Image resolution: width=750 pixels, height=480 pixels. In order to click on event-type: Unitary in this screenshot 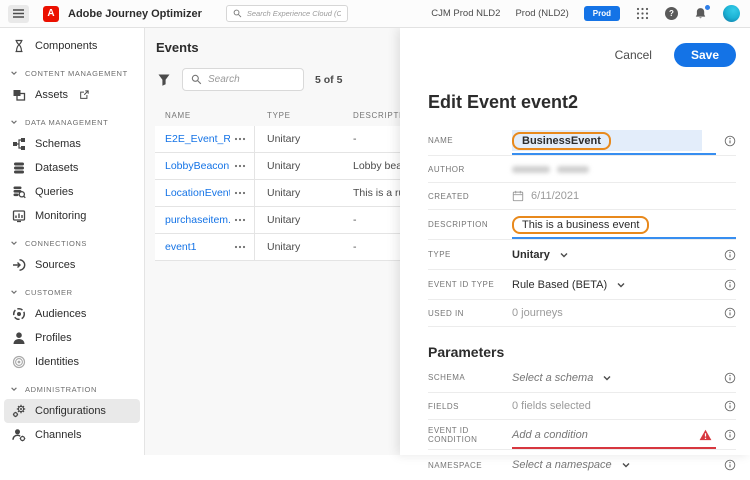, I will do `click(284, 247)`.